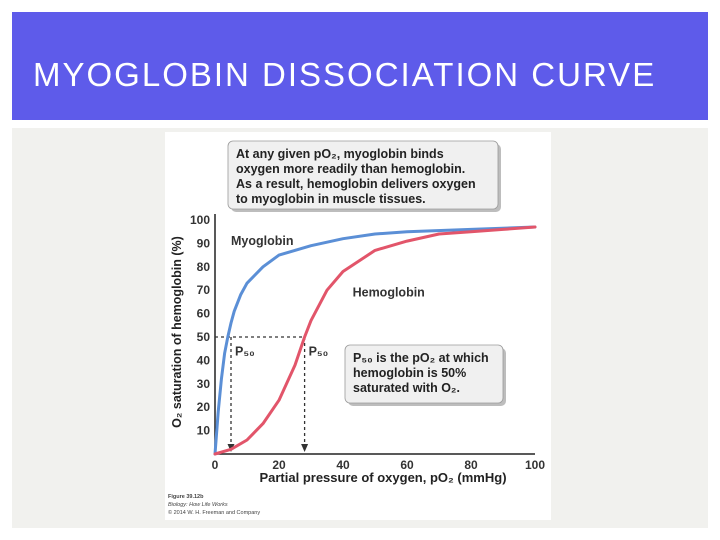  I want to click on p50-hemoglobin-label: P₅₀, so click(319, 352).